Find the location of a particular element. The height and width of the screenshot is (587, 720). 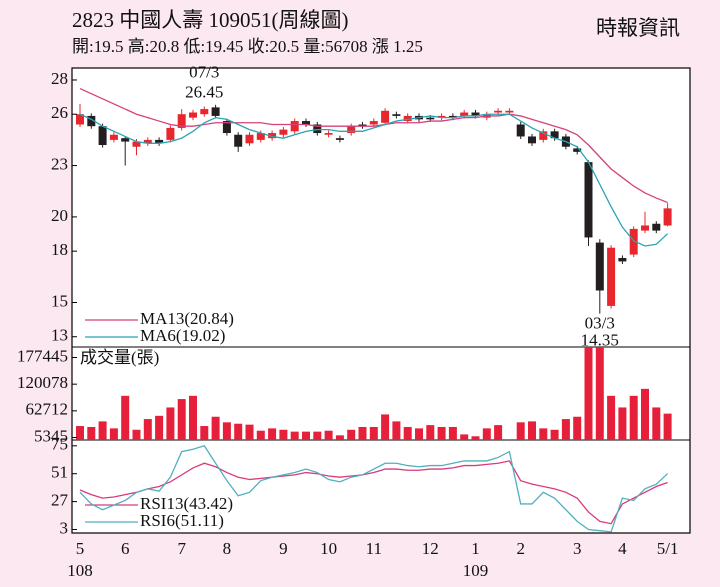

annotation-value: 26.45 is located at coordinates (204, 91).